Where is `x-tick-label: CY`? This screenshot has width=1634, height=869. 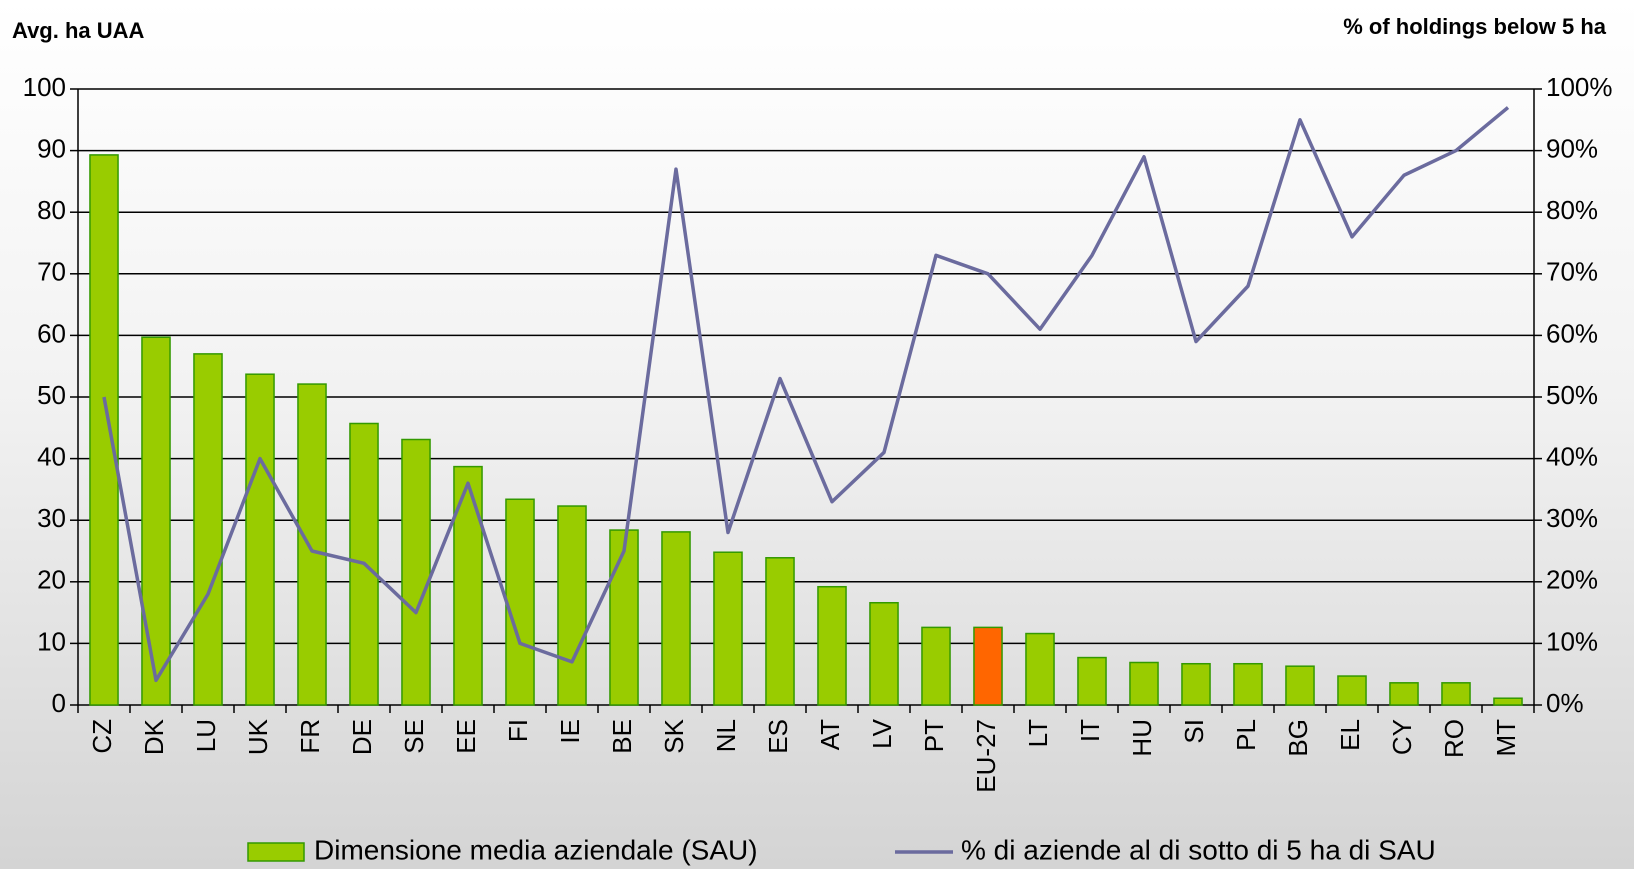 x-tick-label: CY is located at coordinates (1402, 737).